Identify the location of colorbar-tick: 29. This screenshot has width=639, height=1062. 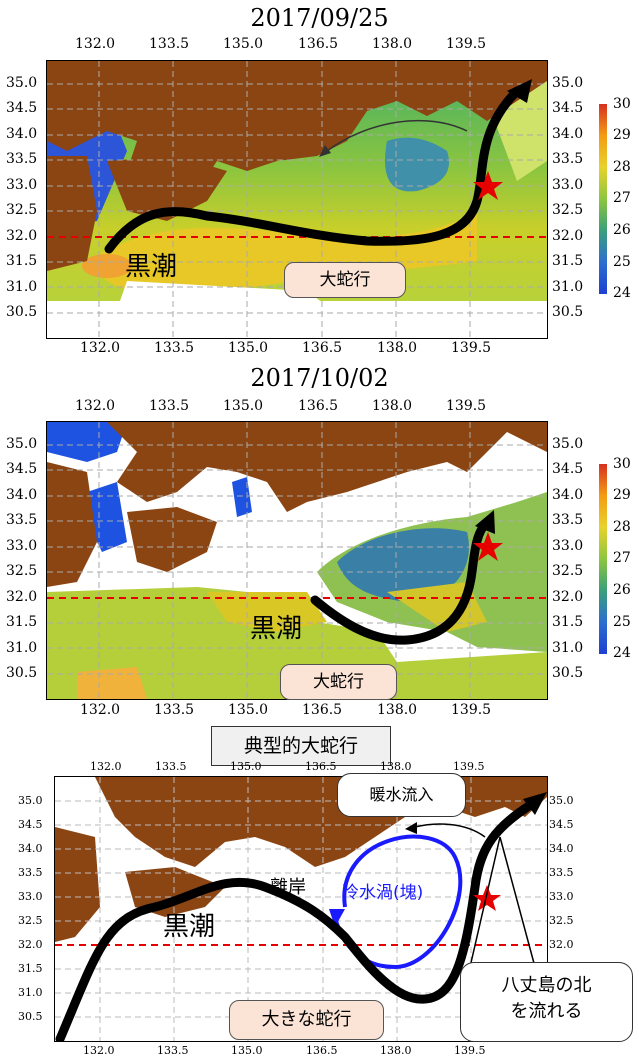
(622, 495).